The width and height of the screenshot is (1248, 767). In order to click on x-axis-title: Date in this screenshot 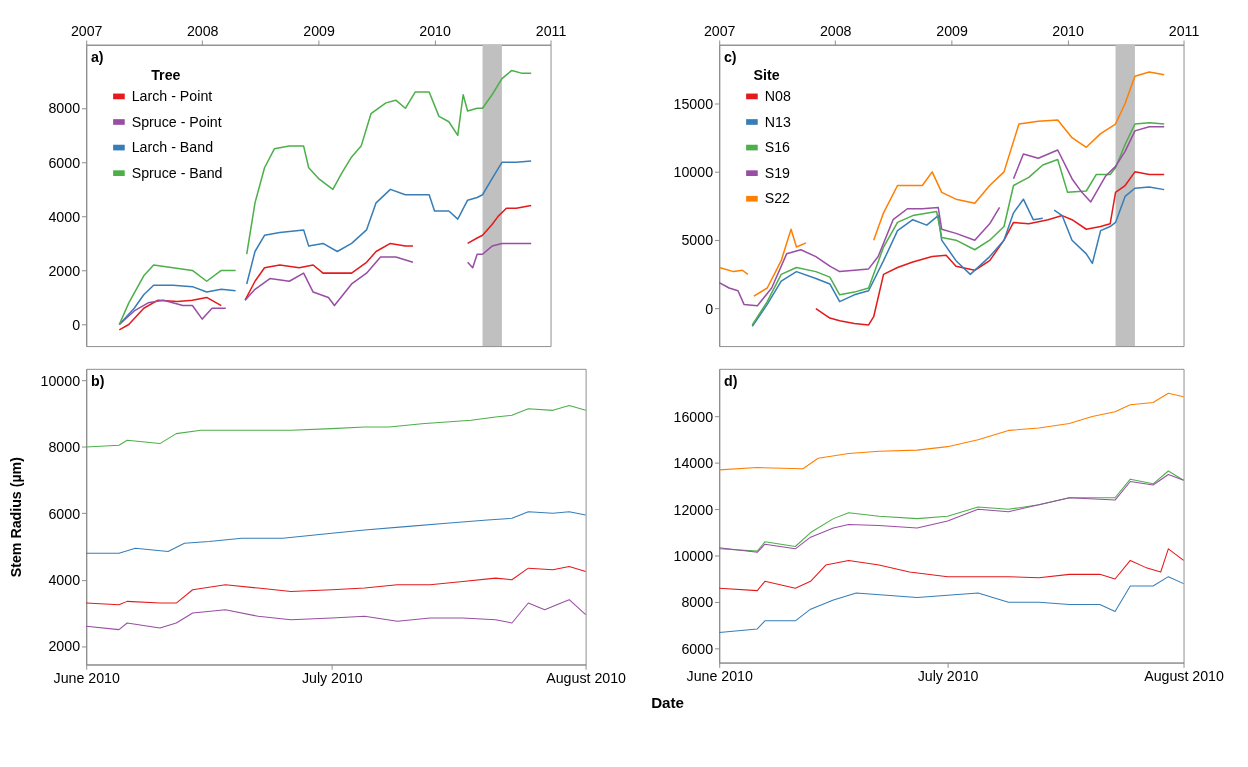, I will do `click(668, 702)`.